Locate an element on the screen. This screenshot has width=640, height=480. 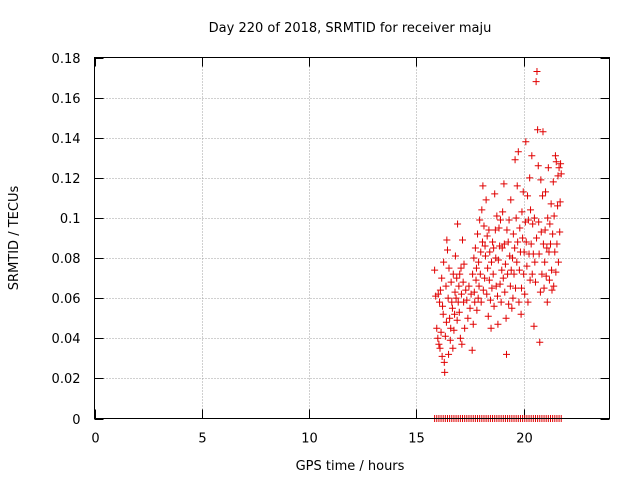
y-tick-label: 0.02 is located at coordinates (66, 379).